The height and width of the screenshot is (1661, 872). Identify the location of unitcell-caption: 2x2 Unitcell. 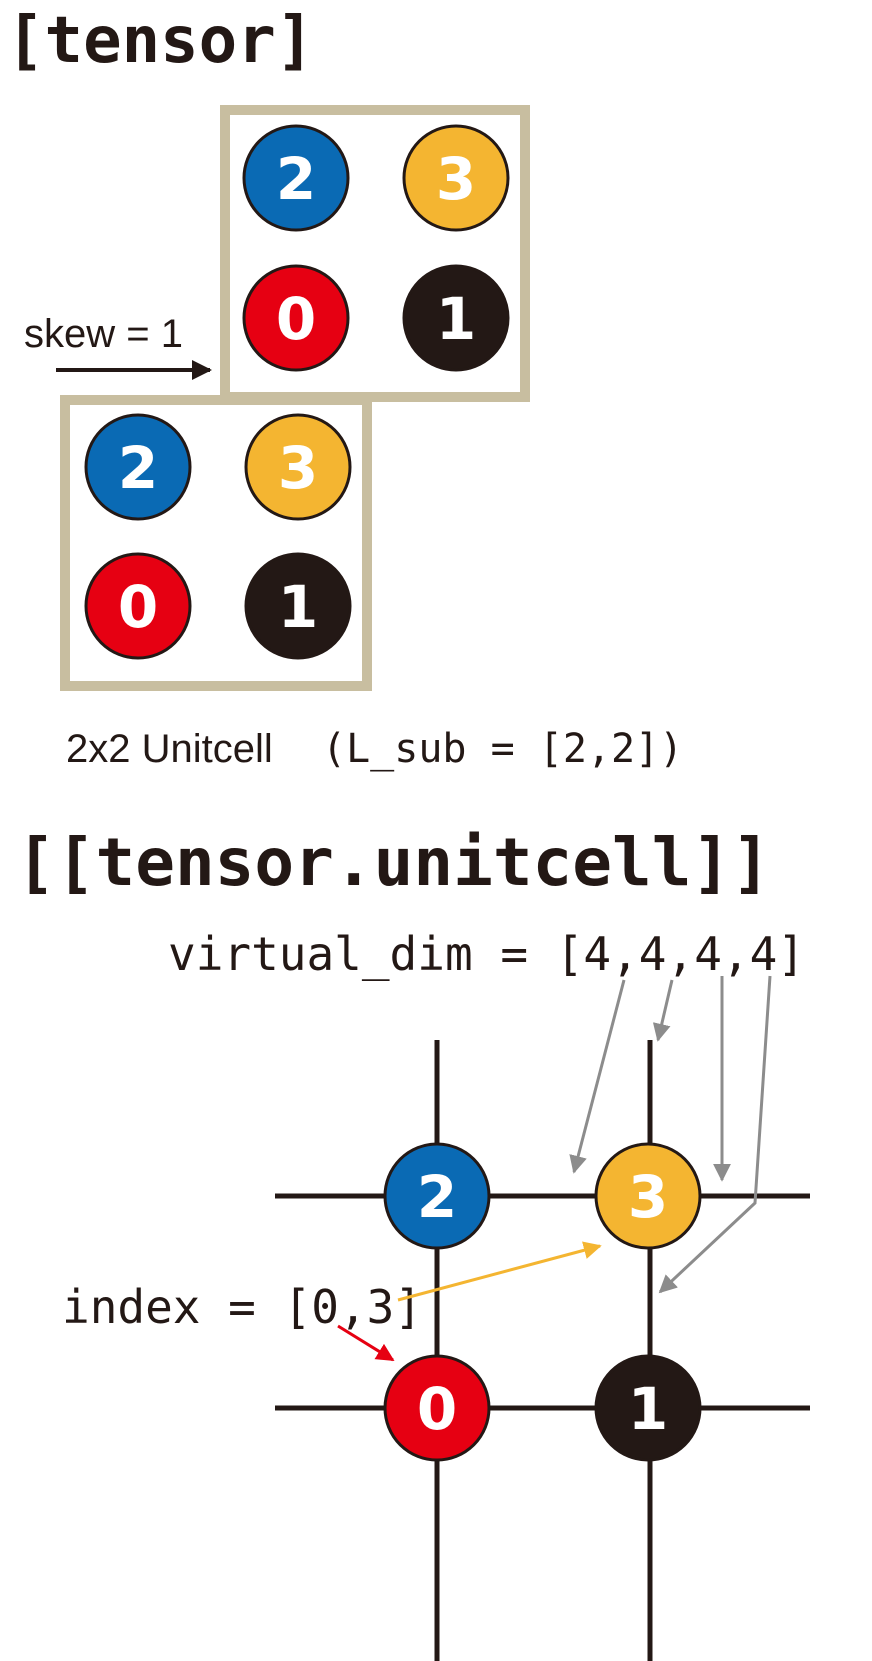
(169, 749).